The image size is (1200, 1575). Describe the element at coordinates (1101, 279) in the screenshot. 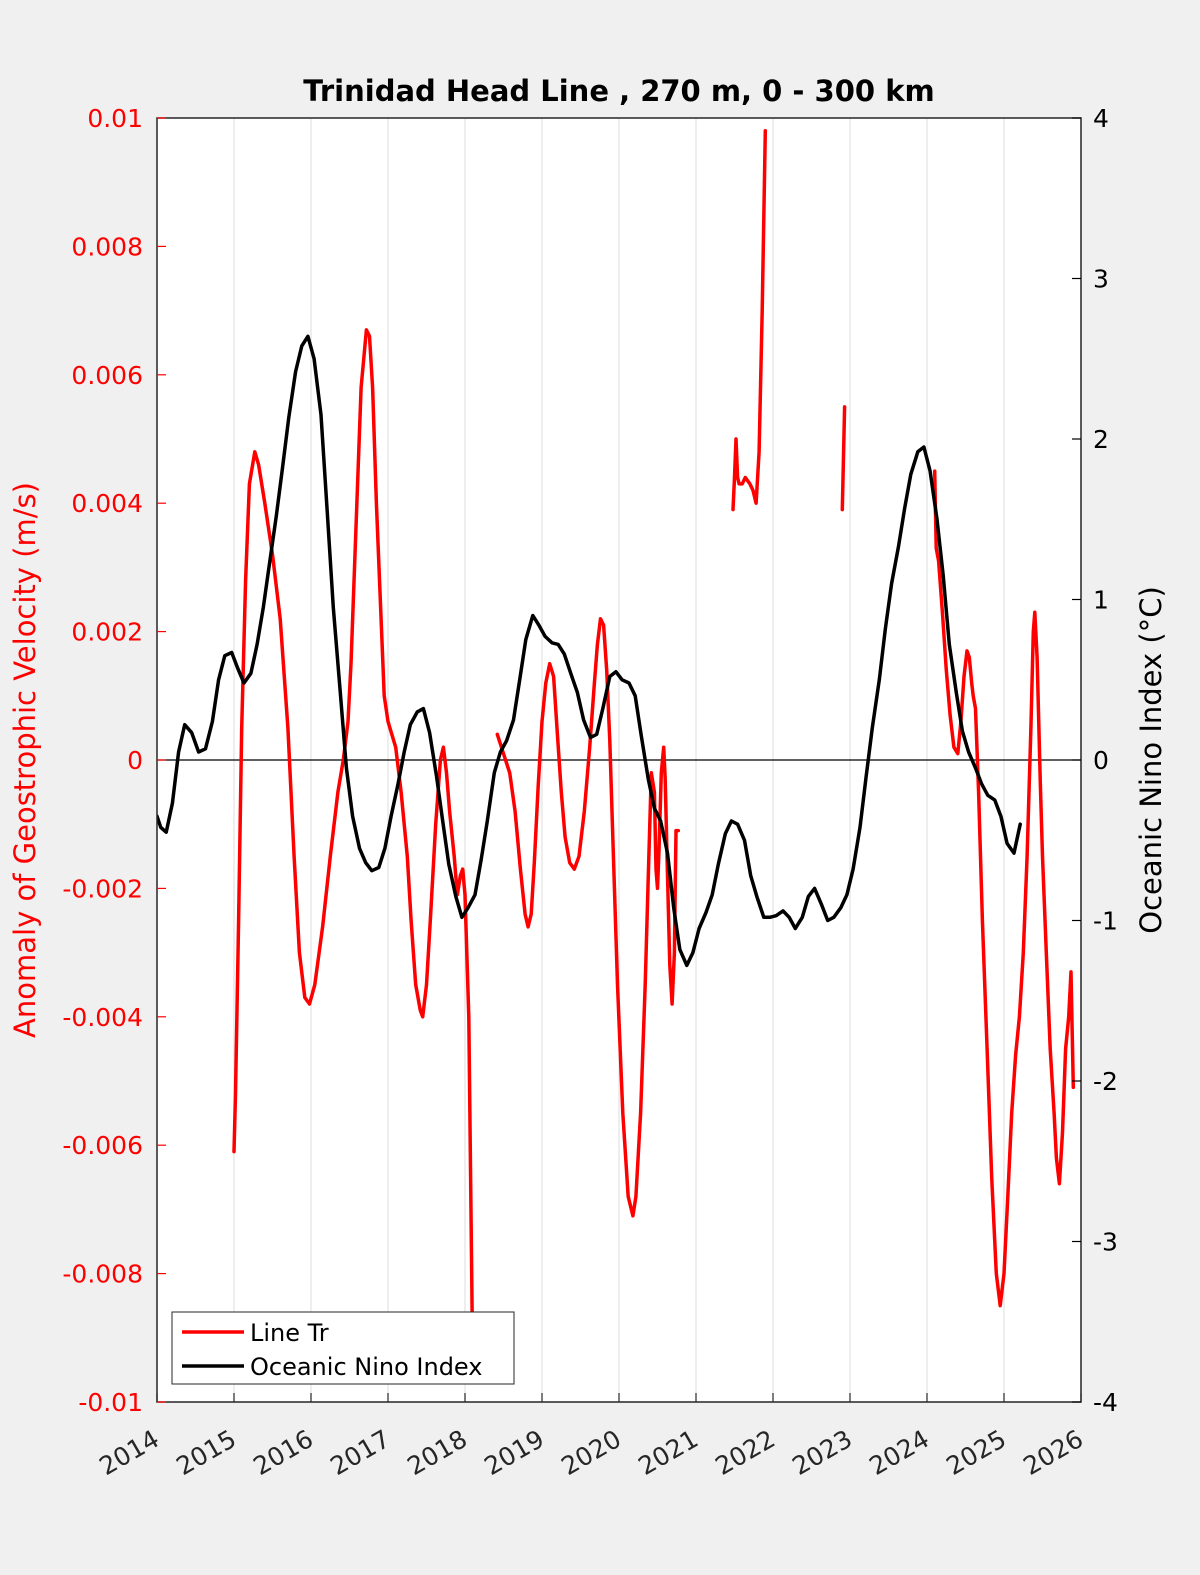

I see `y-right-tick-label: 3` at that location.